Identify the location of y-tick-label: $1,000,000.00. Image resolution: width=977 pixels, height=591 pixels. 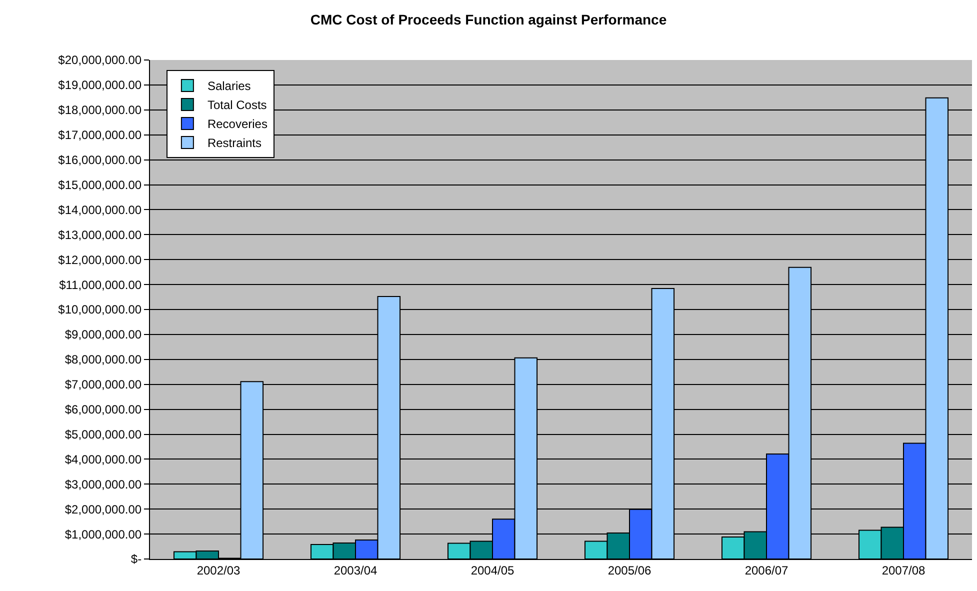
(103, 534).